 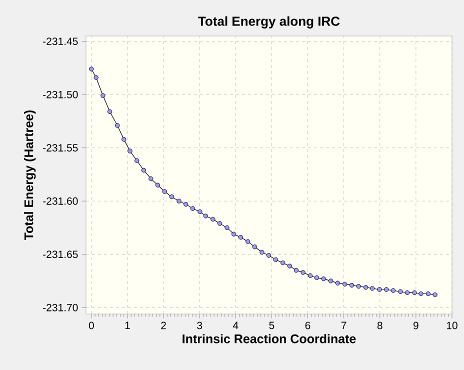 What do you see at coordinates (60, 94) in the screenshot?
I see `y-tick-label: -231.50` at bounding box center [60, 94].